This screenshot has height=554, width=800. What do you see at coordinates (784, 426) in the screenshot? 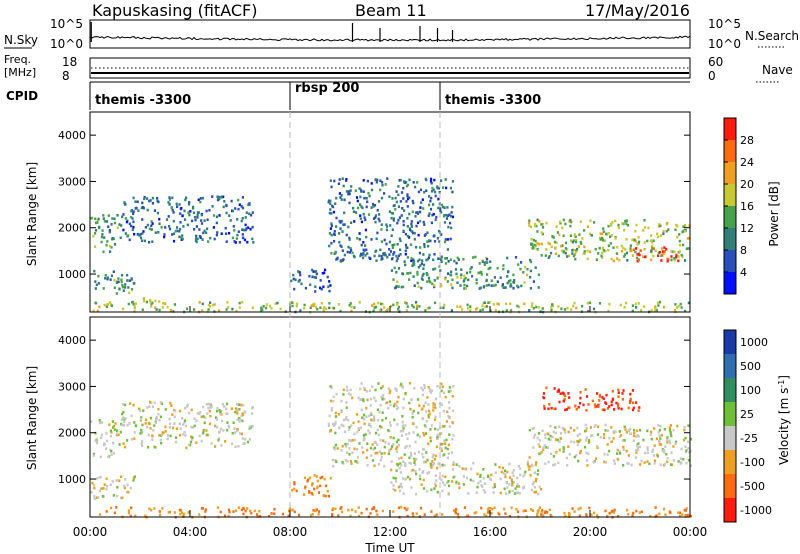
I see `velocity-label-main: Velocity [m s` at bounding box center [784, 426].